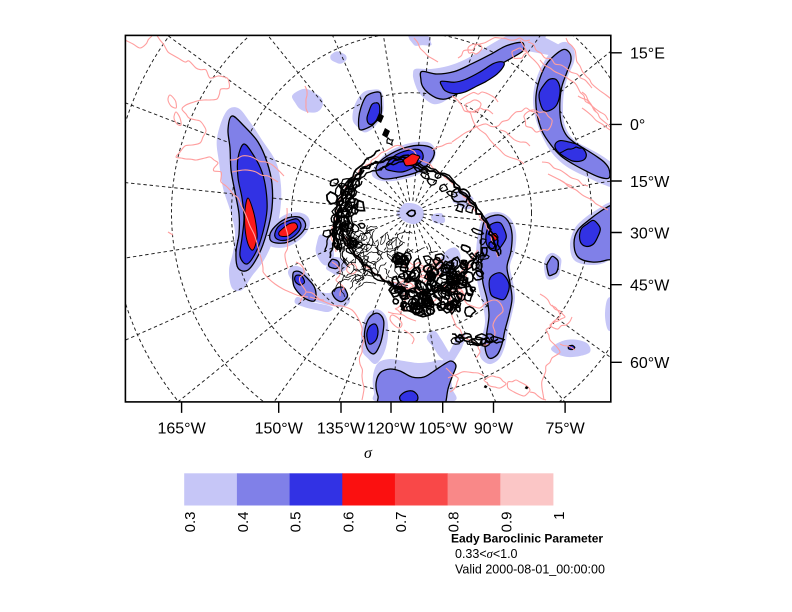 The image size is (792, 612). I want to click on svg-text: Valid 2000-08-01_00:00:00, so click(530, 570).